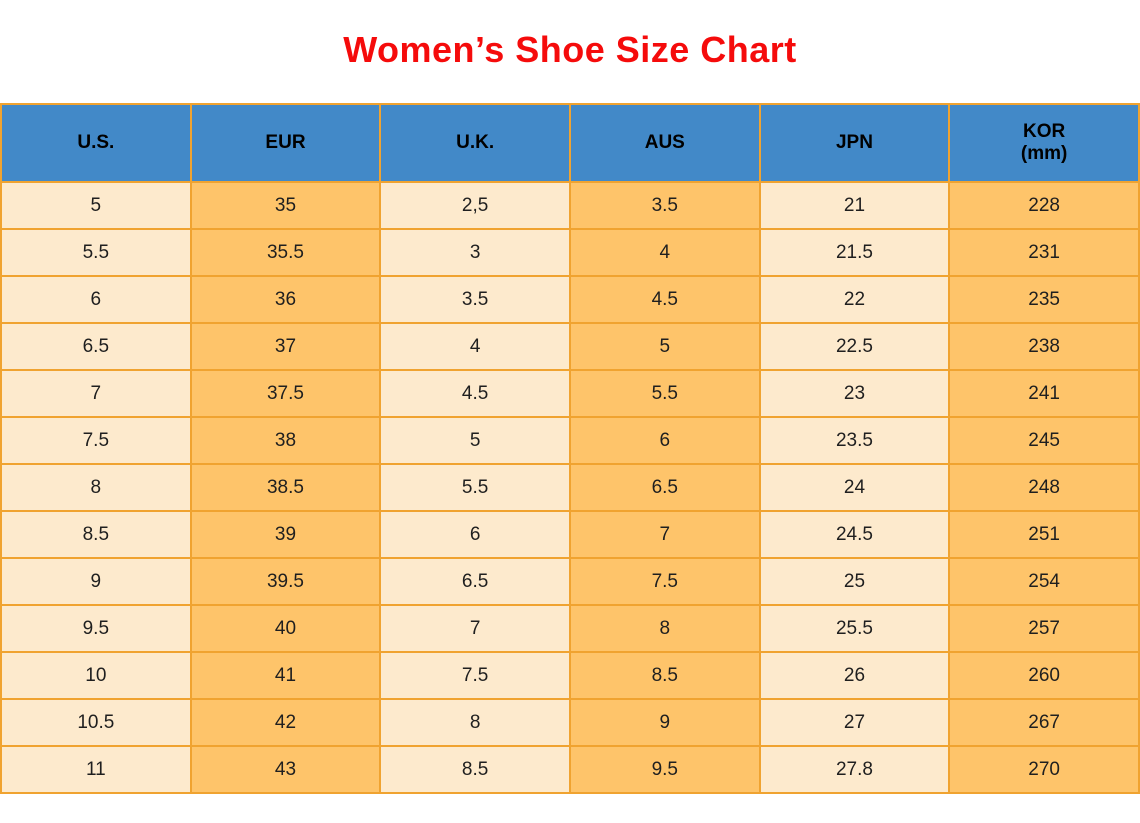 The image size is (1140, 823). I want to click on col-header-jpn: JPN, so click(854, 143).